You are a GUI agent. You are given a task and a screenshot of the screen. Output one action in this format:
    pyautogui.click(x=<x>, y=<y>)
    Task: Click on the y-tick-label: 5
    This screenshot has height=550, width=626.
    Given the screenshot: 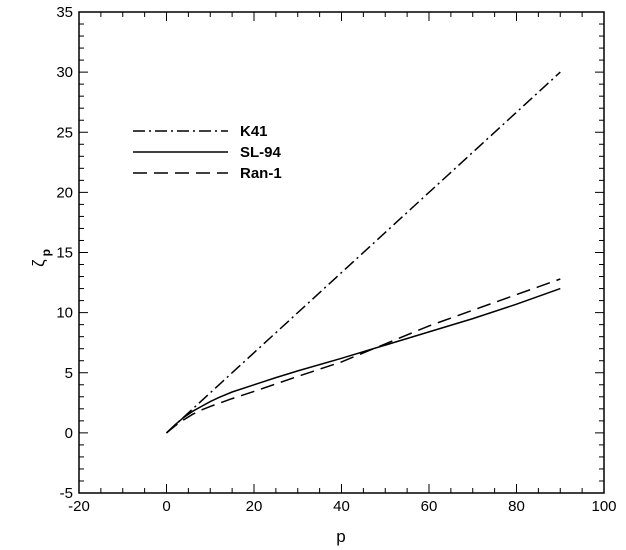 What is the action you would take?
    pyautogui.click(x=69, y=373)
    